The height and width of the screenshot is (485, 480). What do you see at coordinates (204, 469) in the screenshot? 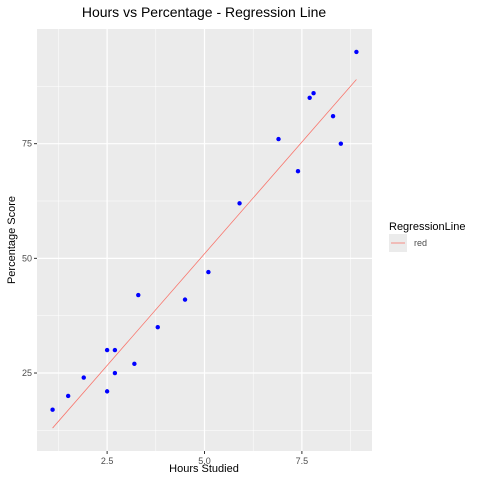
I see `x-axis-title: Hours Studied` at bounding box center [204, 469].